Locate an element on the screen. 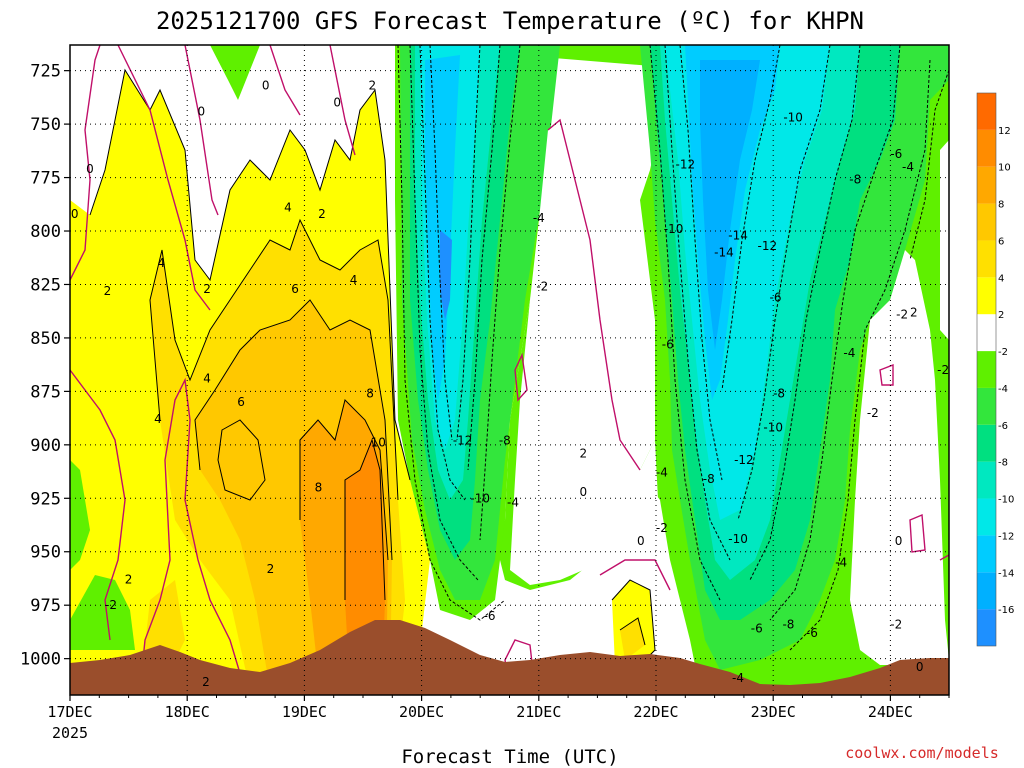 Image resolution: width=1024 pixels, height=768 pixels. region-cold-left-bottom is located at coordinates (102, 612).